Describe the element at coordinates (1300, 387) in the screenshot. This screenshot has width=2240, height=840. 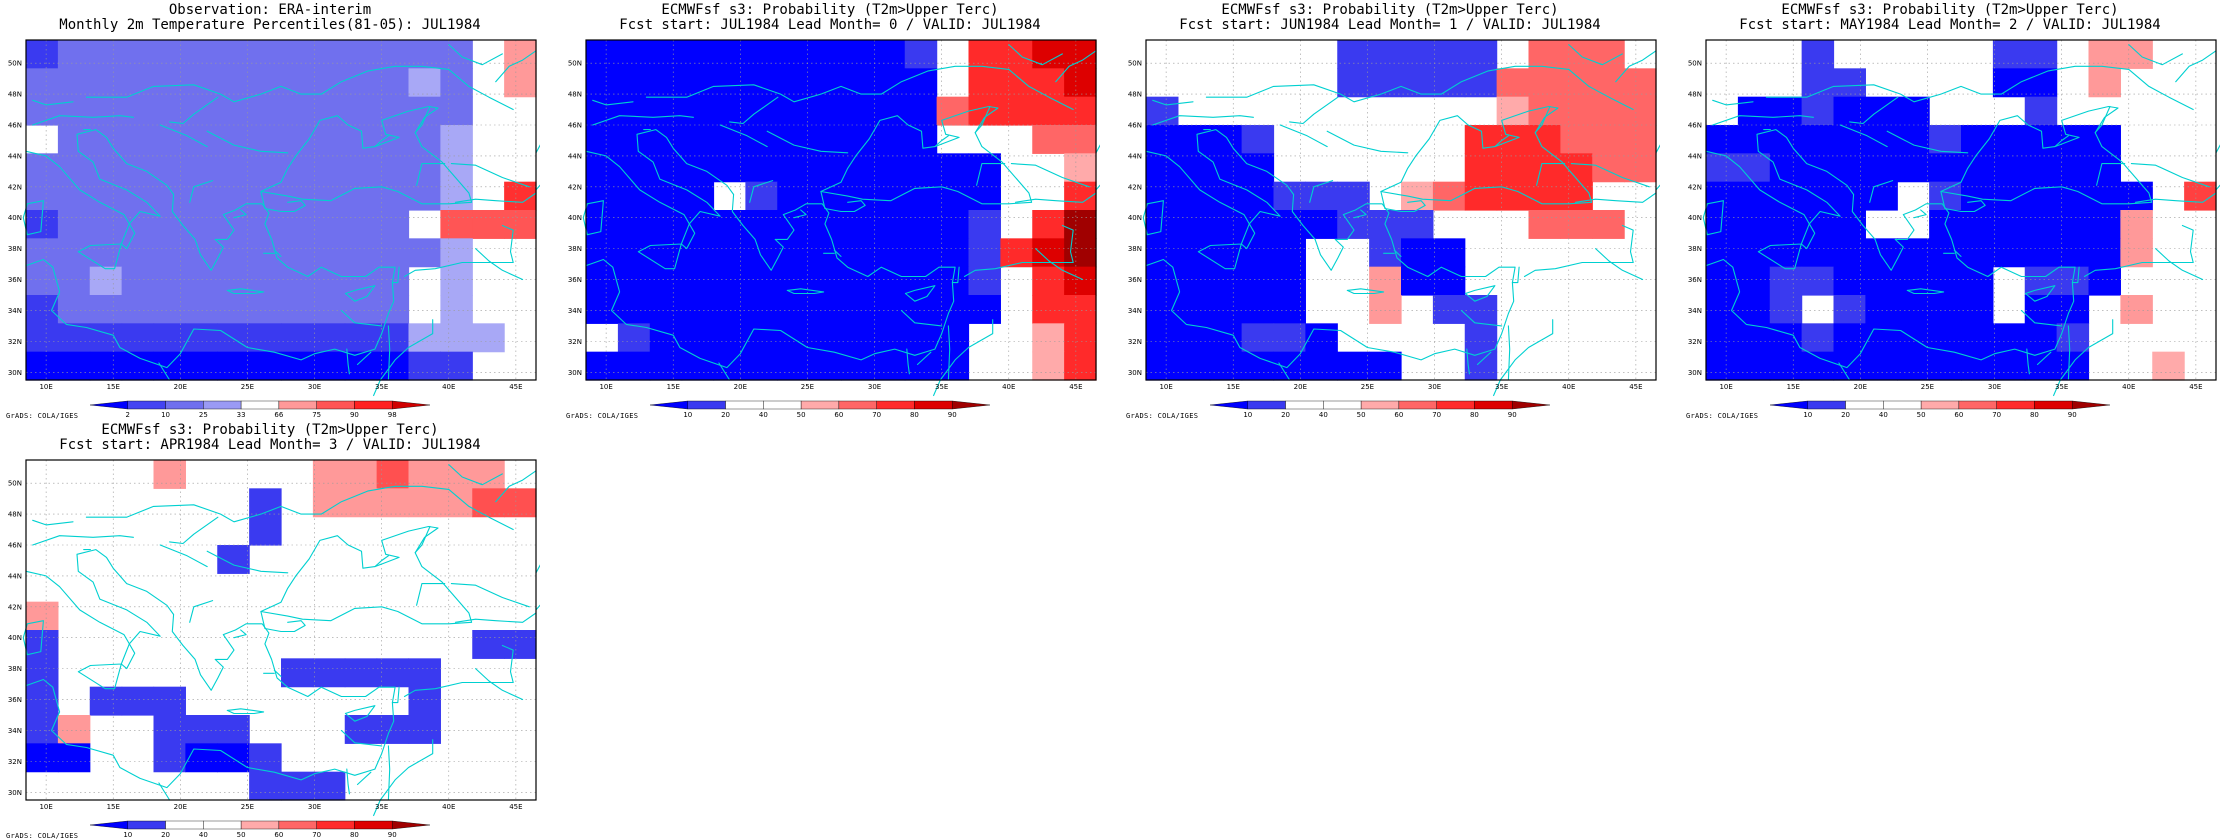
I see `lon-tick-label: 20E` at that location.